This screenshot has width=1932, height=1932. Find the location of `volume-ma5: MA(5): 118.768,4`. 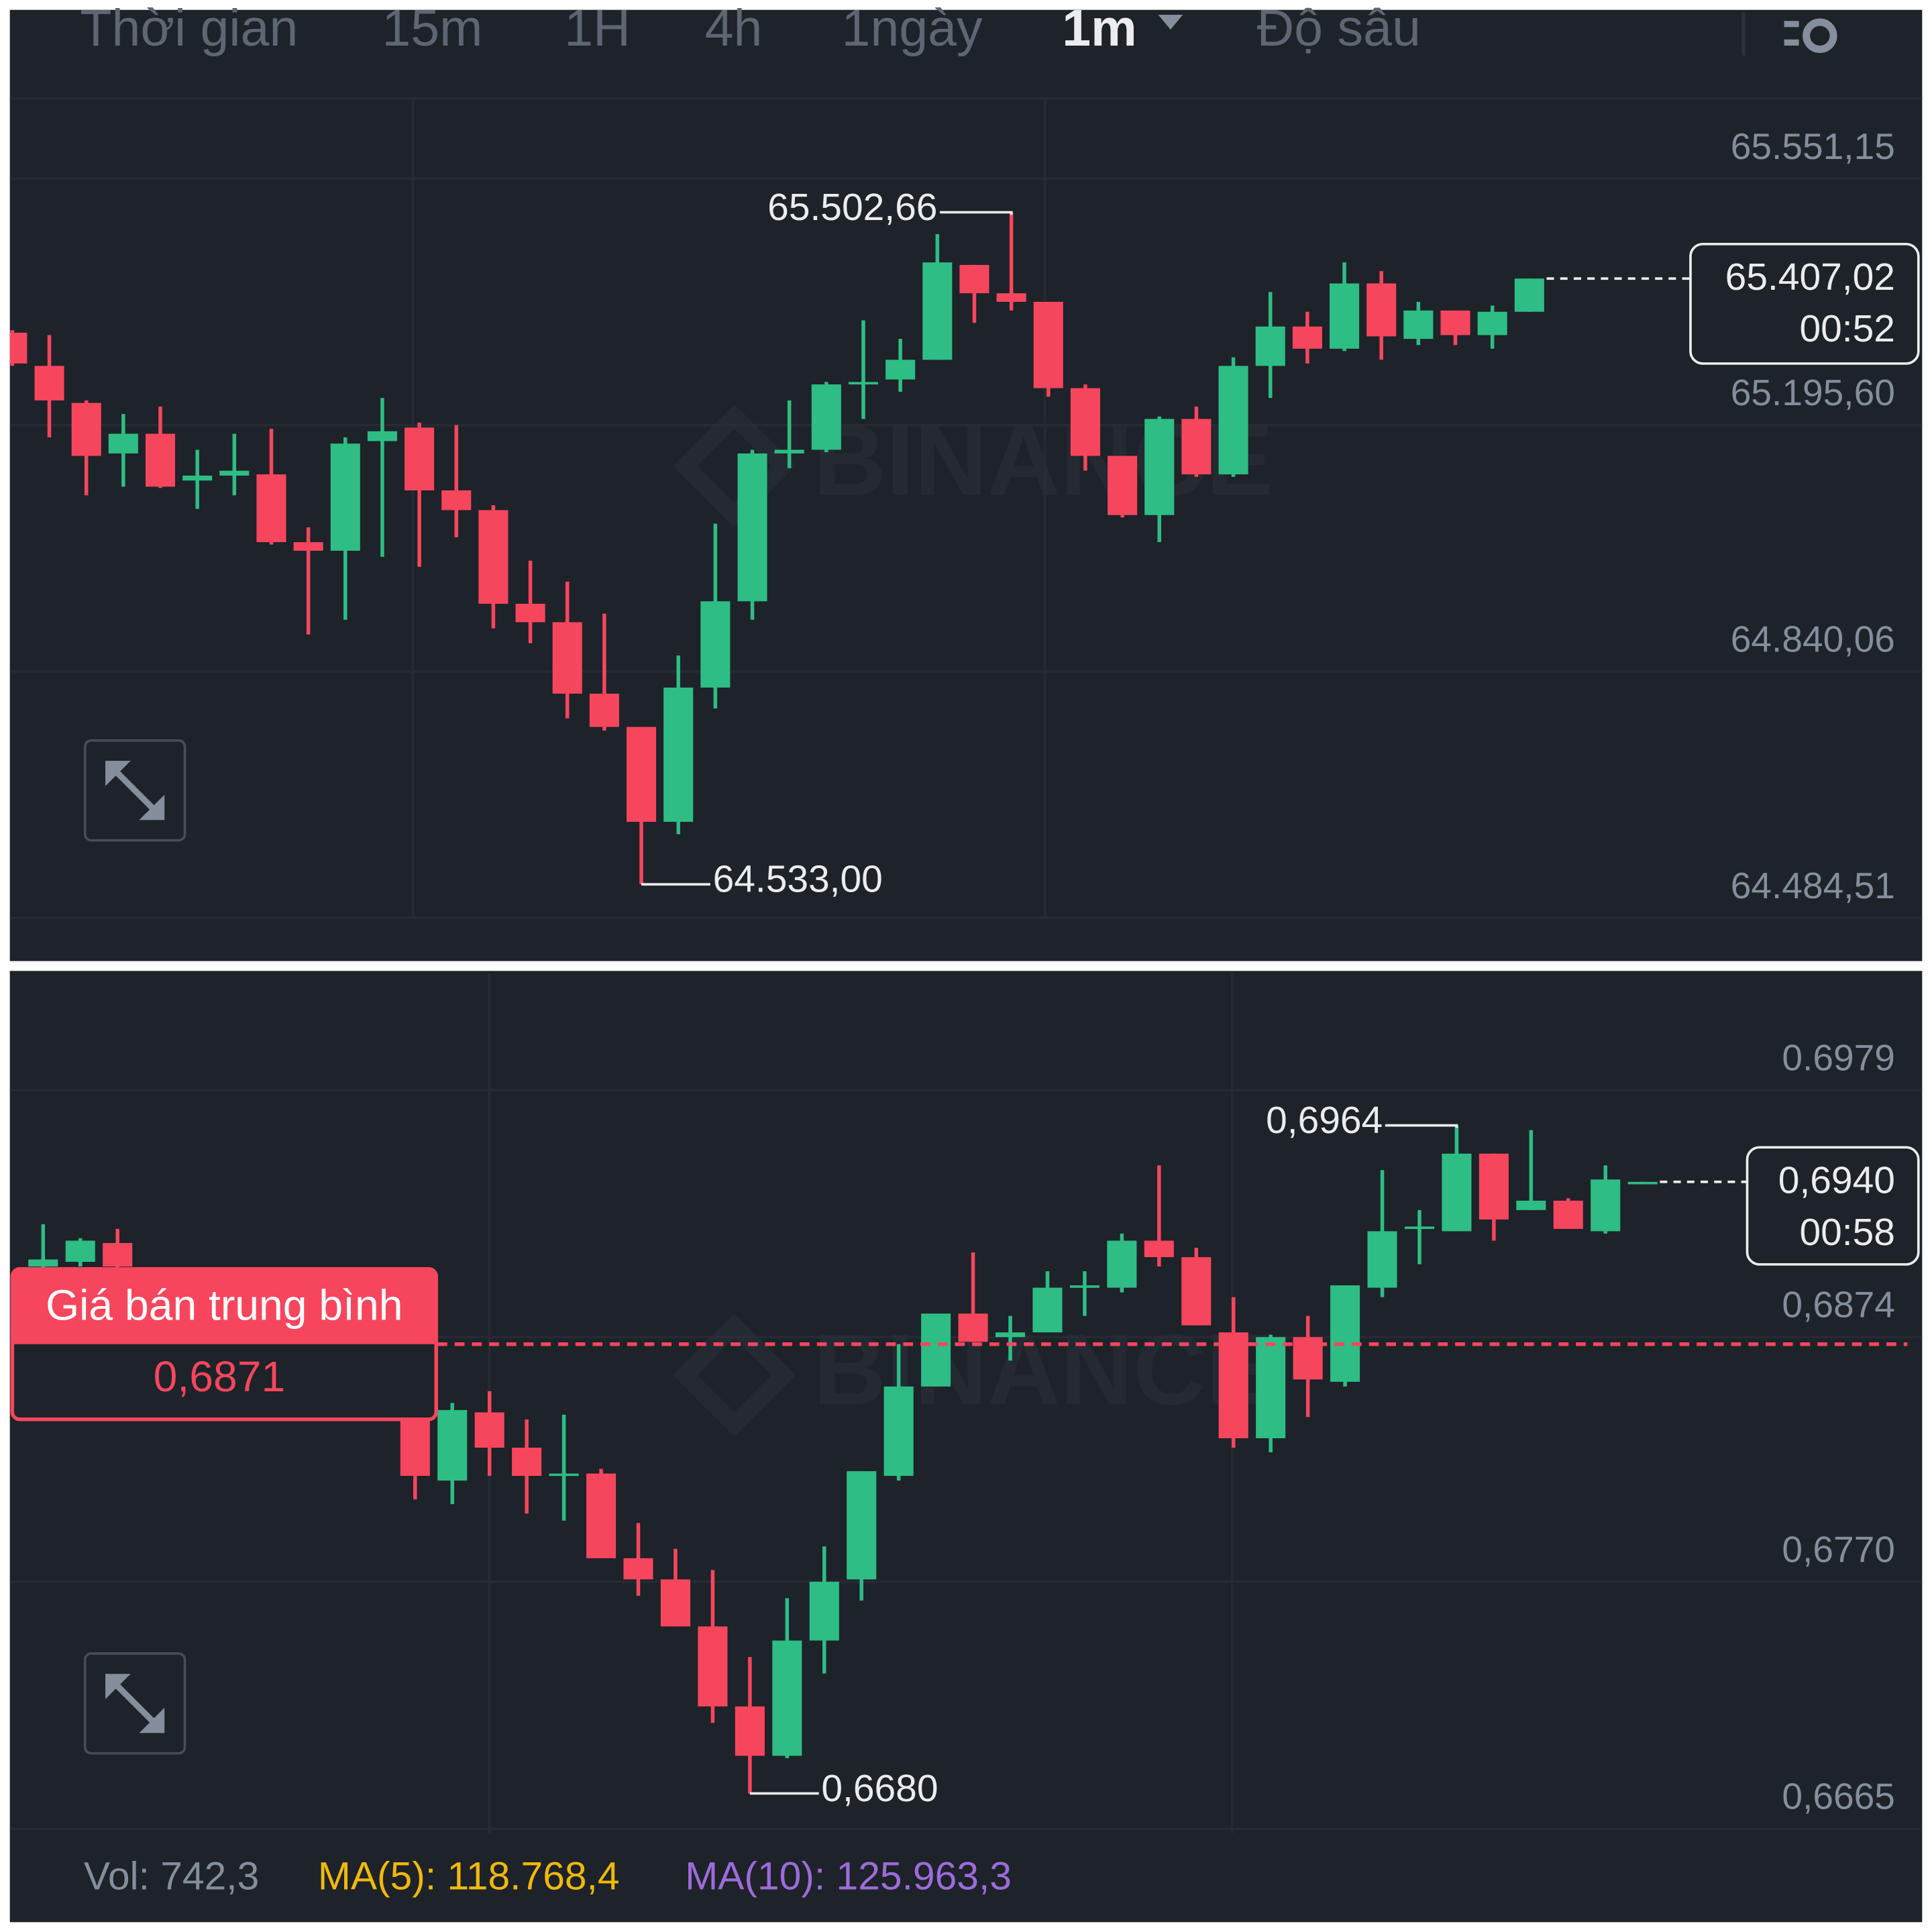

volume-ma5: MA(5): 118.768,4 is located at coordinates (469, 1876).